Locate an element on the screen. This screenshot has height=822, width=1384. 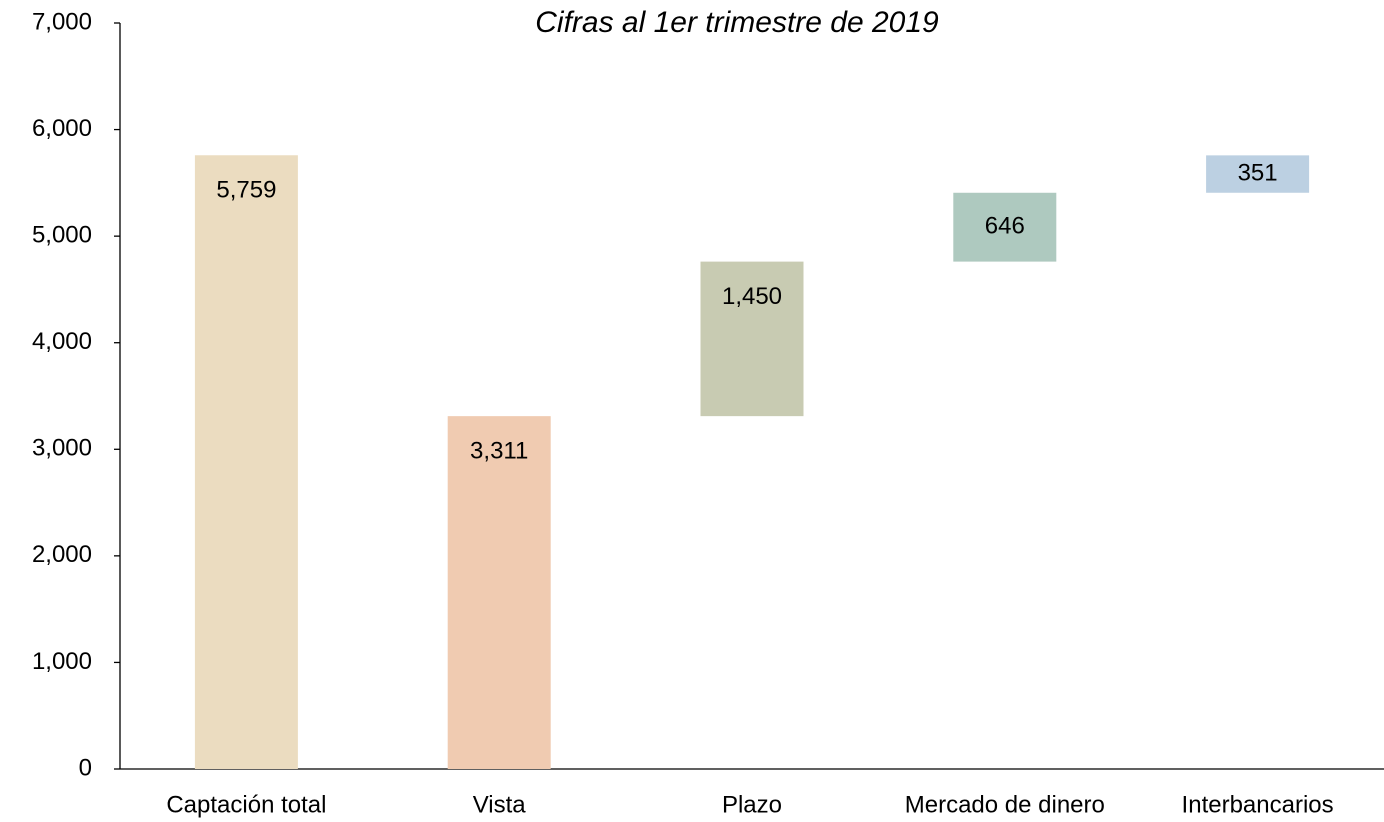
y-tick-label: 4,000 is located at coordinates (62, 341).